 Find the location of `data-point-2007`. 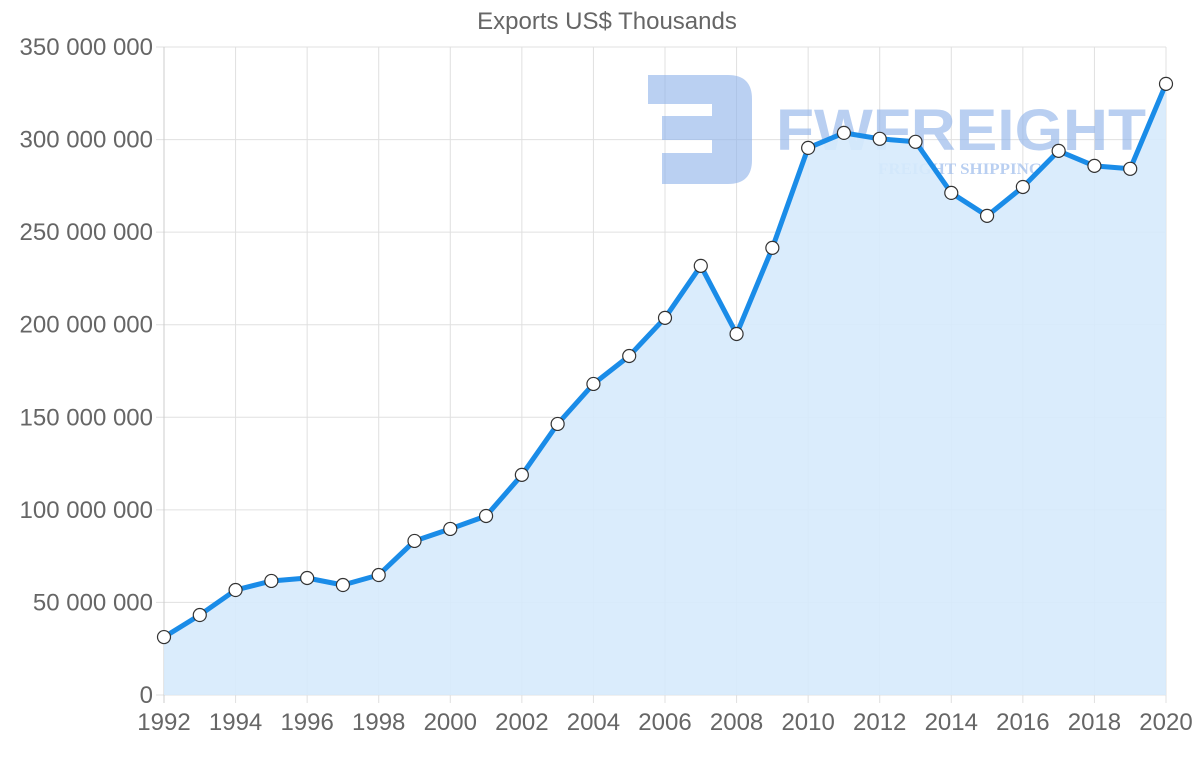

data-point-2007 is located at coordinates (700, 265).